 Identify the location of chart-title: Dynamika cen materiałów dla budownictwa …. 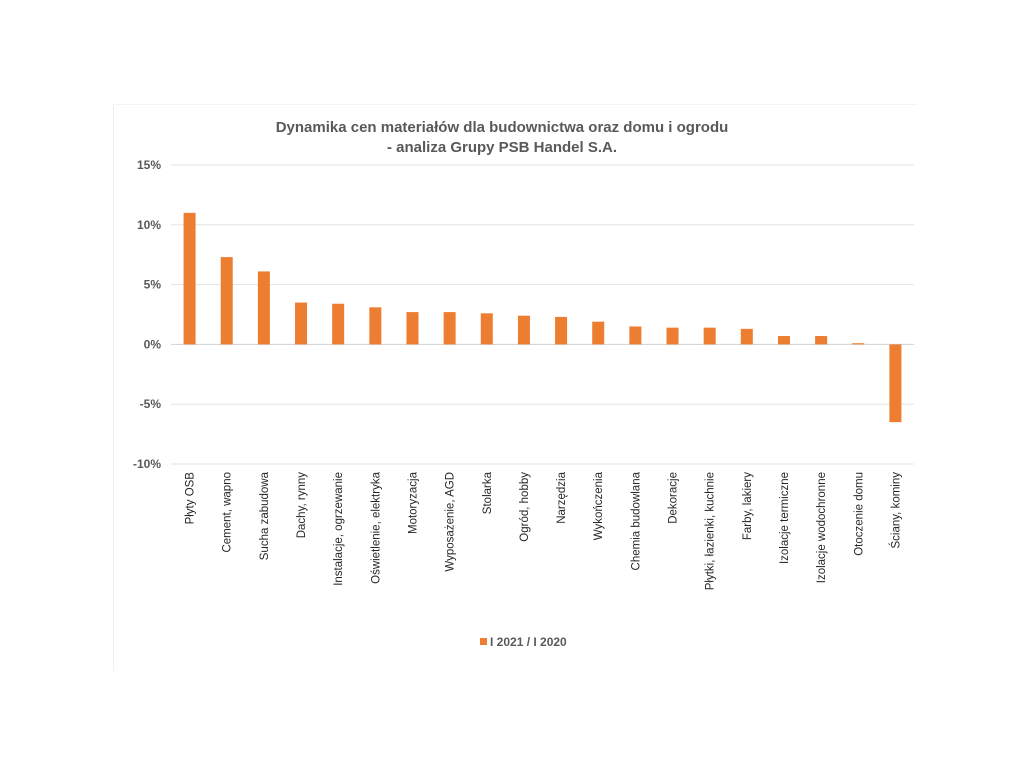
(502, 127).